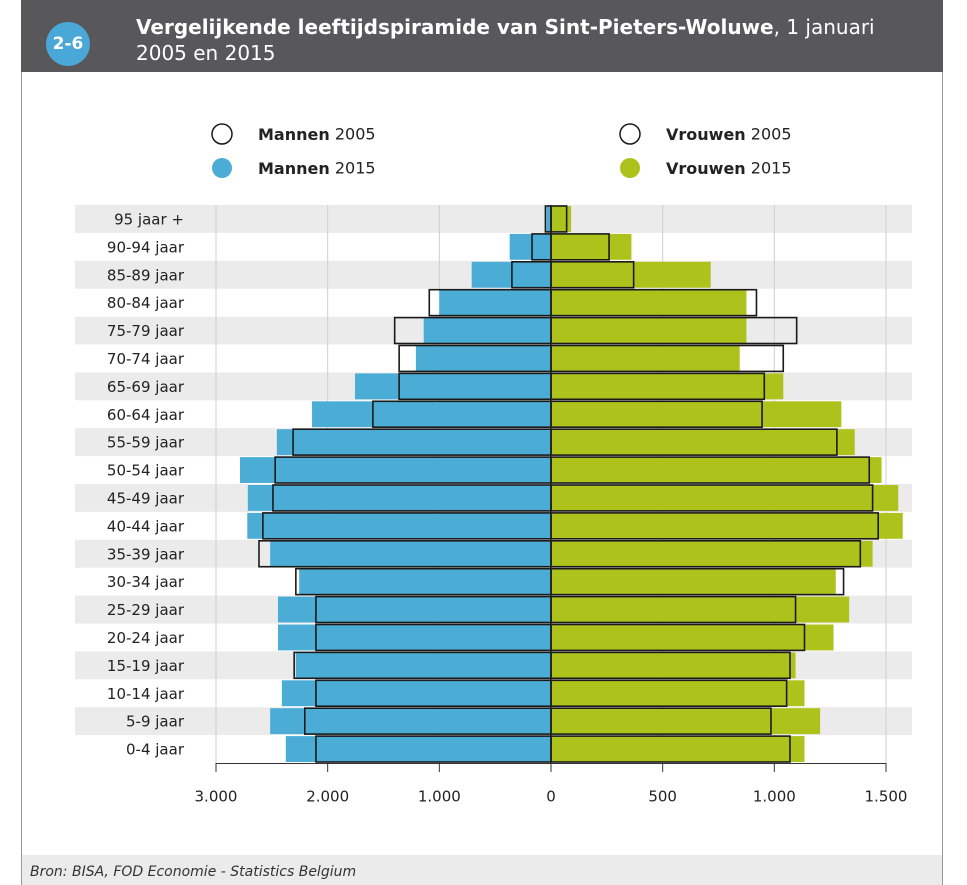 Image resolution: width=967 pixels, height=885 pixels. Describe the element at coordinates (146, 303) in the screenshot. I see `y-tick-label: 80-84 jaar` at that location.